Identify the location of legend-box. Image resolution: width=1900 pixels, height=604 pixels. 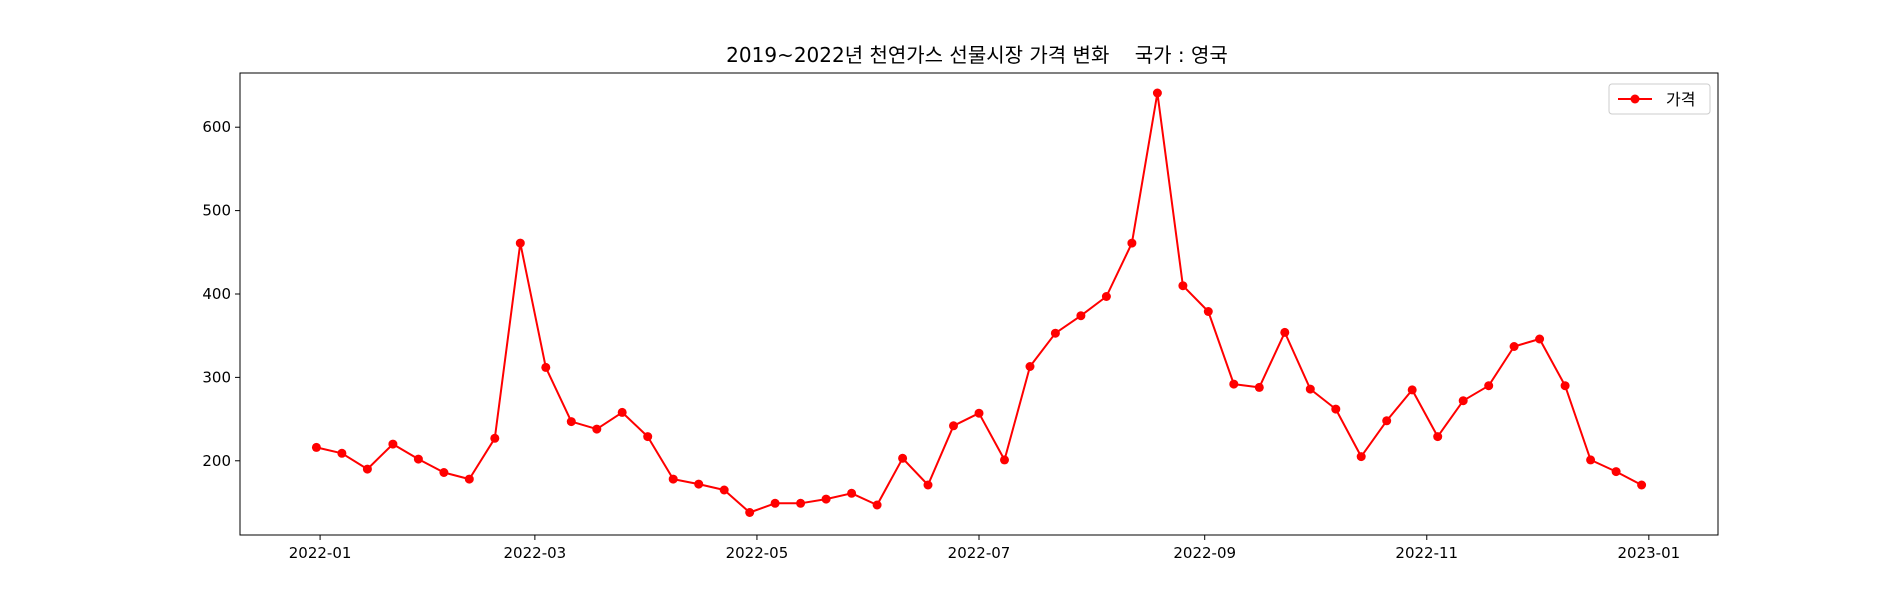
(1659, 99).